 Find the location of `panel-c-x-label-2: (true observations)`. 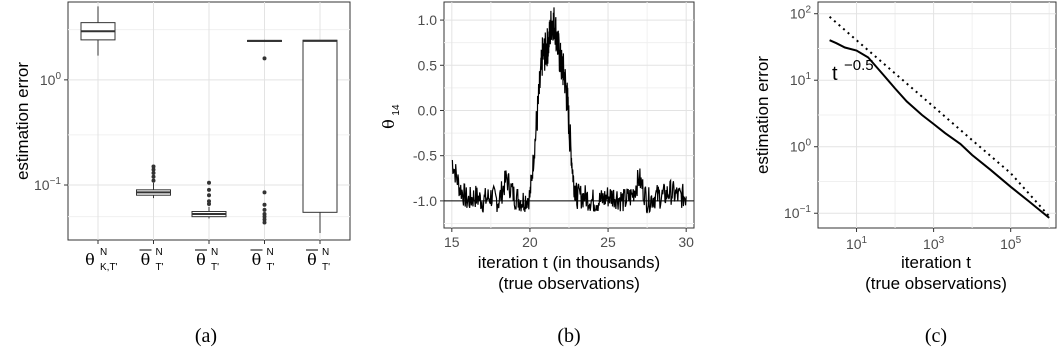

panel-c-x-label-2: (true observations) is located at coordinates (936, 283).